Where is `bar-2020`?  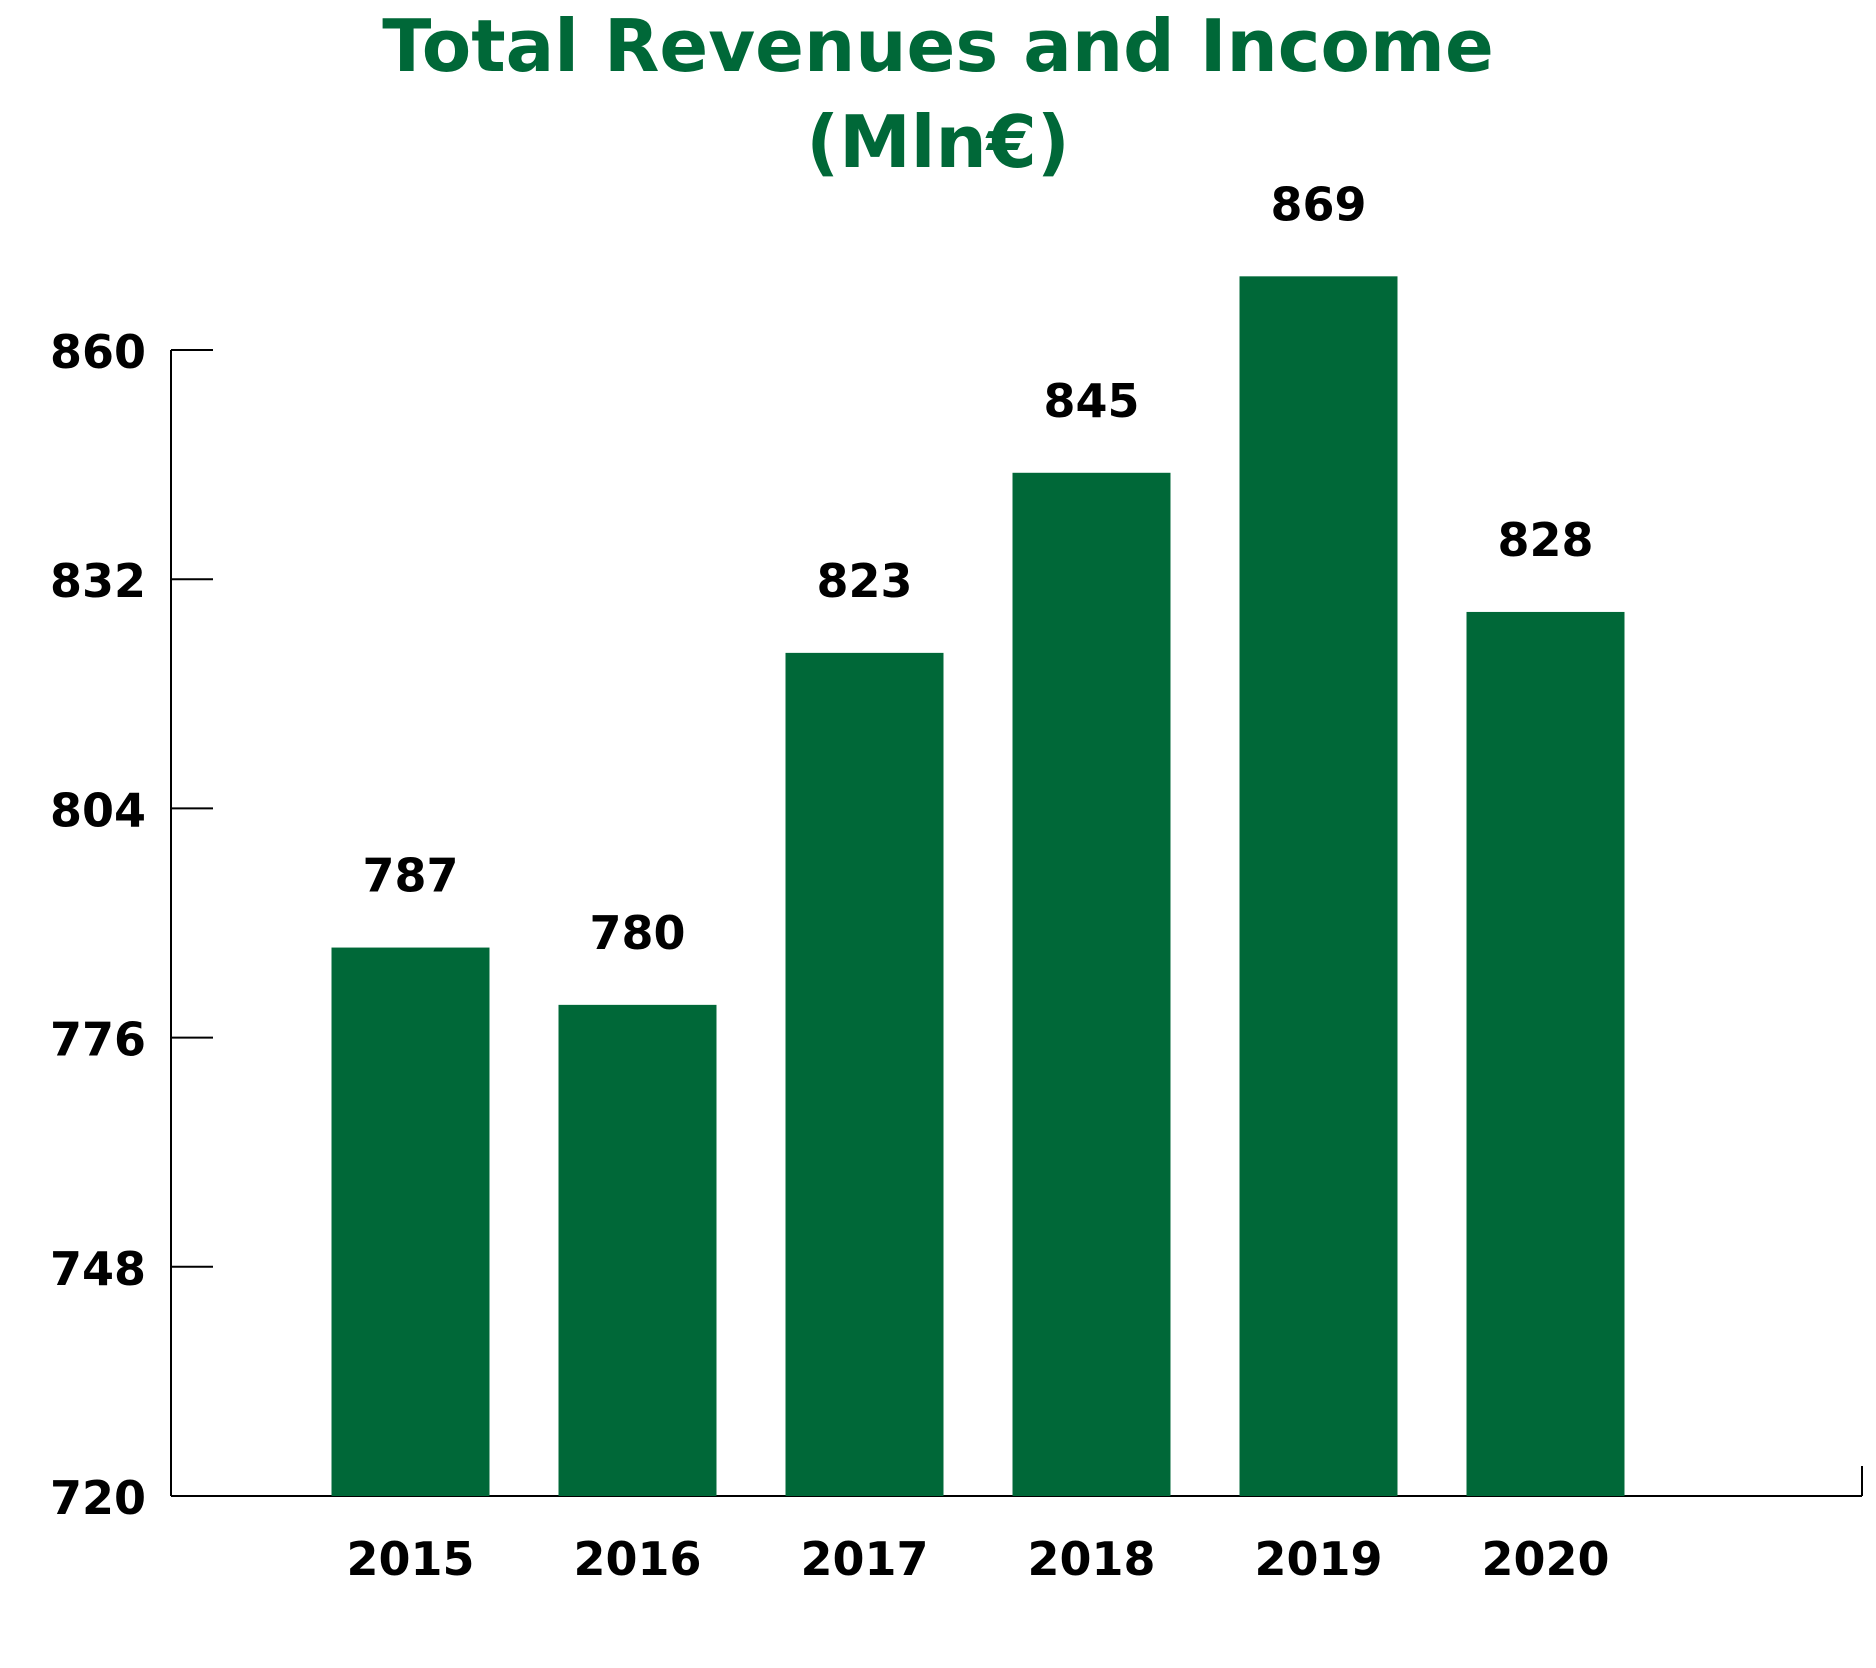 bar-2020 is located at coordinates (1545, 1053).